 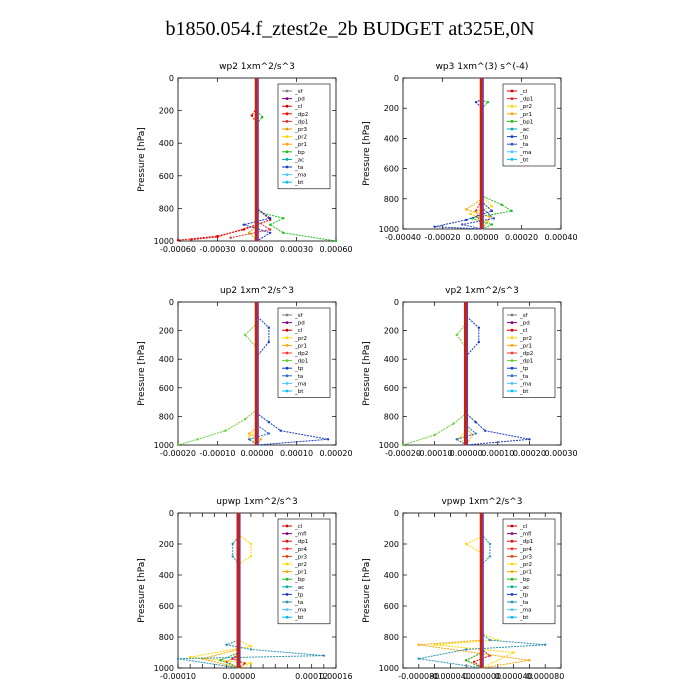 What do you see at coordinates (256, 502) in the screenshot?
I see `panel-title: upwp 1xm^2/s^3` at bounding box center [256, 502].